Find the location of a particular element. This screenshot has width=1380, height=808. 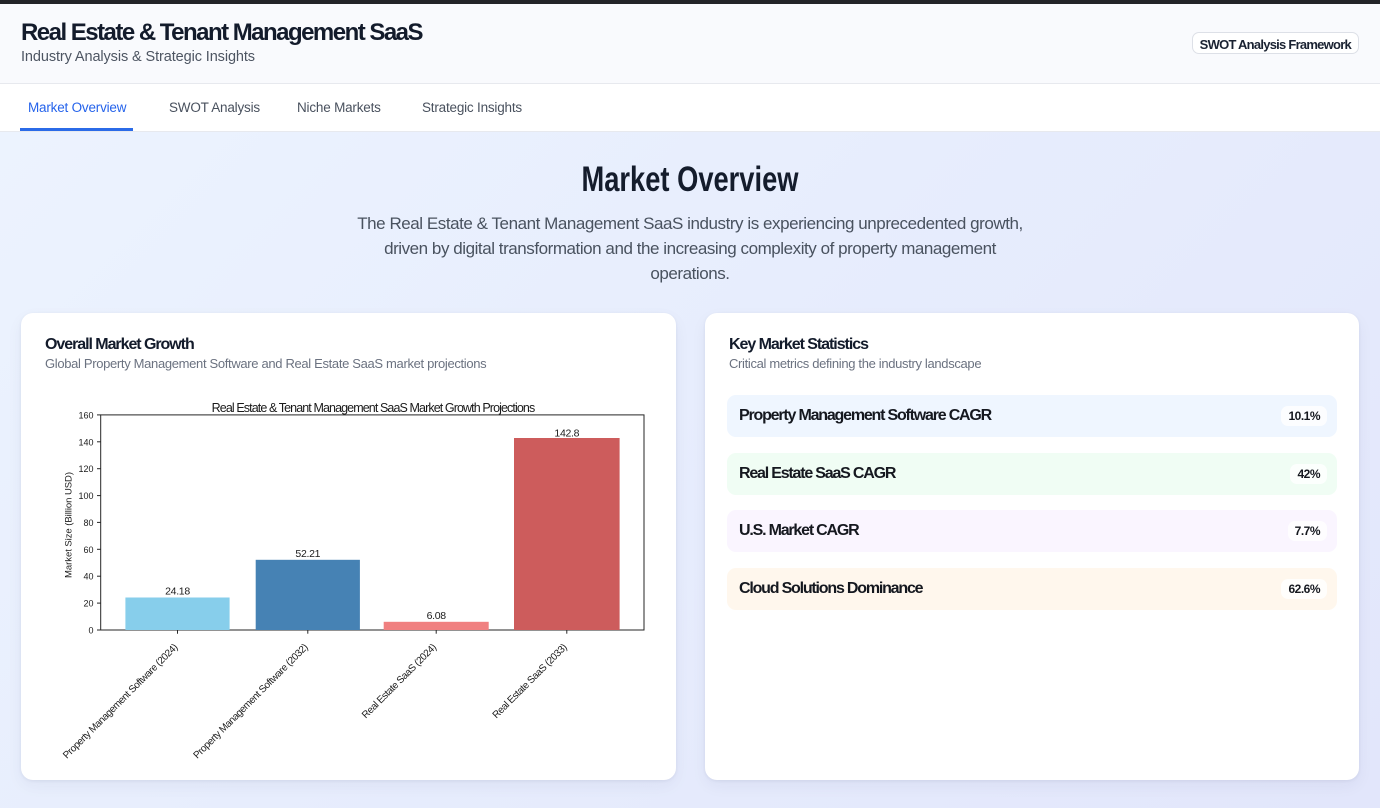

svg-text: Real Estate SaaS (2033) is located at coordinates (530, 681).